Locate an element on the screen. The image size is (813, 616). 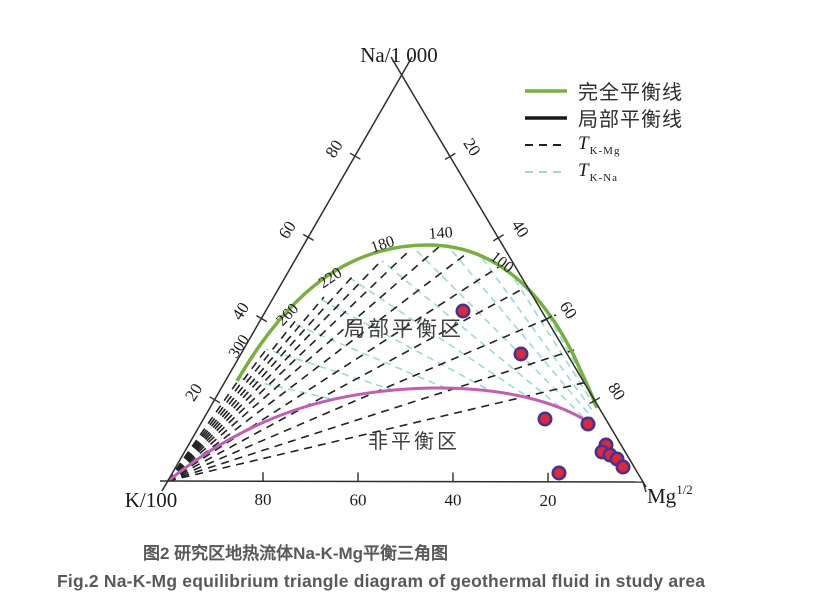
caption-chinese: 图2 研究区地热流体Na-K-Mg平衡三角图 is located at coordinates (296, 553).